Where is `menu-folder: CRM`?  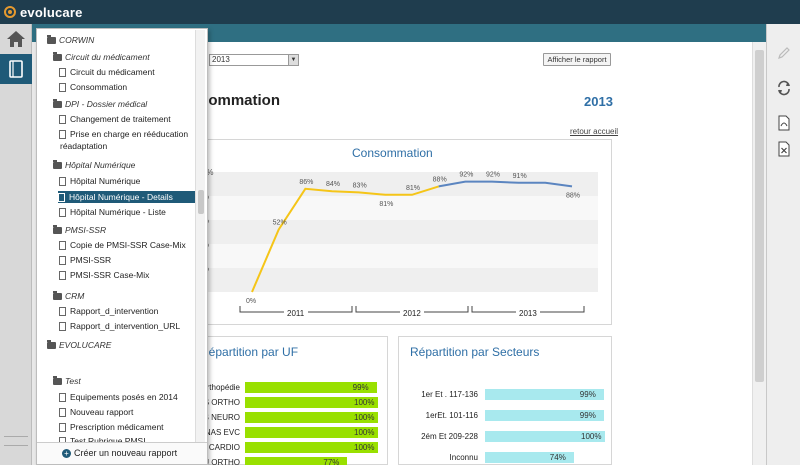
menu-folder: CRM is located at coordinates (69, 295).